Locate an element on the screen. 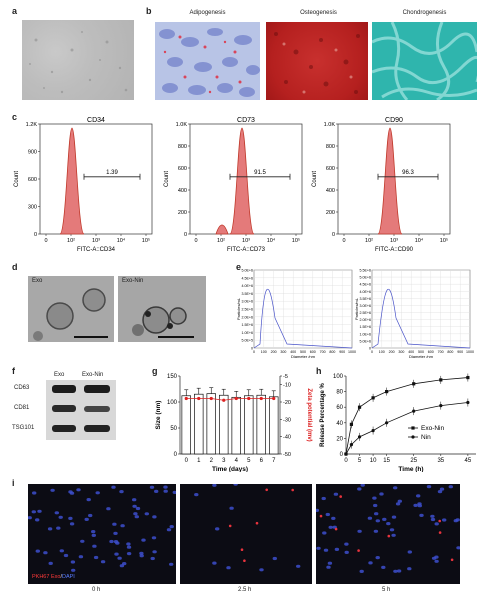 The height and width of the screenshot is (600, 484). flow-xtick-label: 10⁴ is located at coordinates (271, 240).